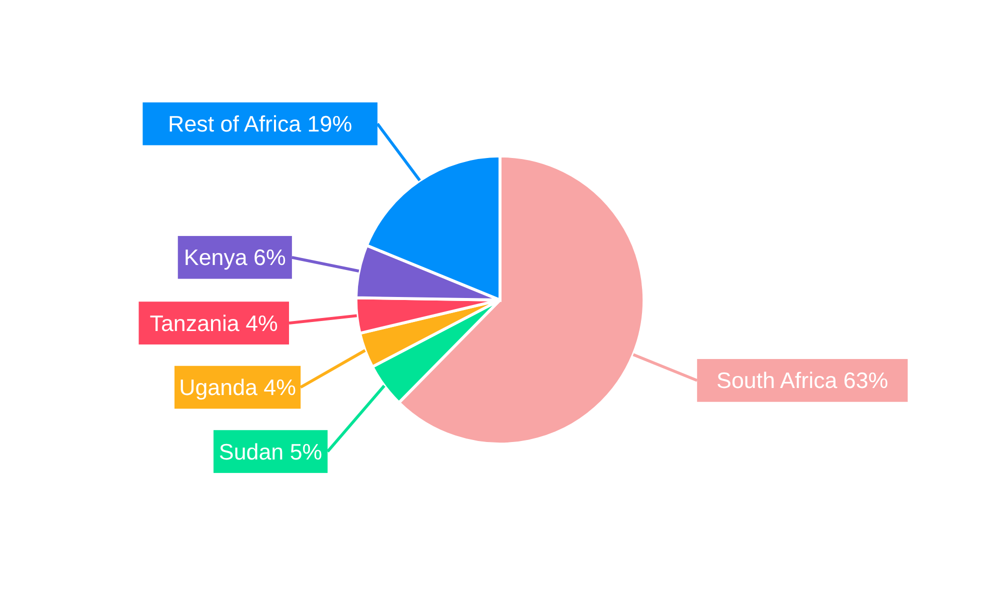 The width and height of the screenshot is (1000, 600). I want to click on slice-label: Kenya 6%, so click(235, 257).